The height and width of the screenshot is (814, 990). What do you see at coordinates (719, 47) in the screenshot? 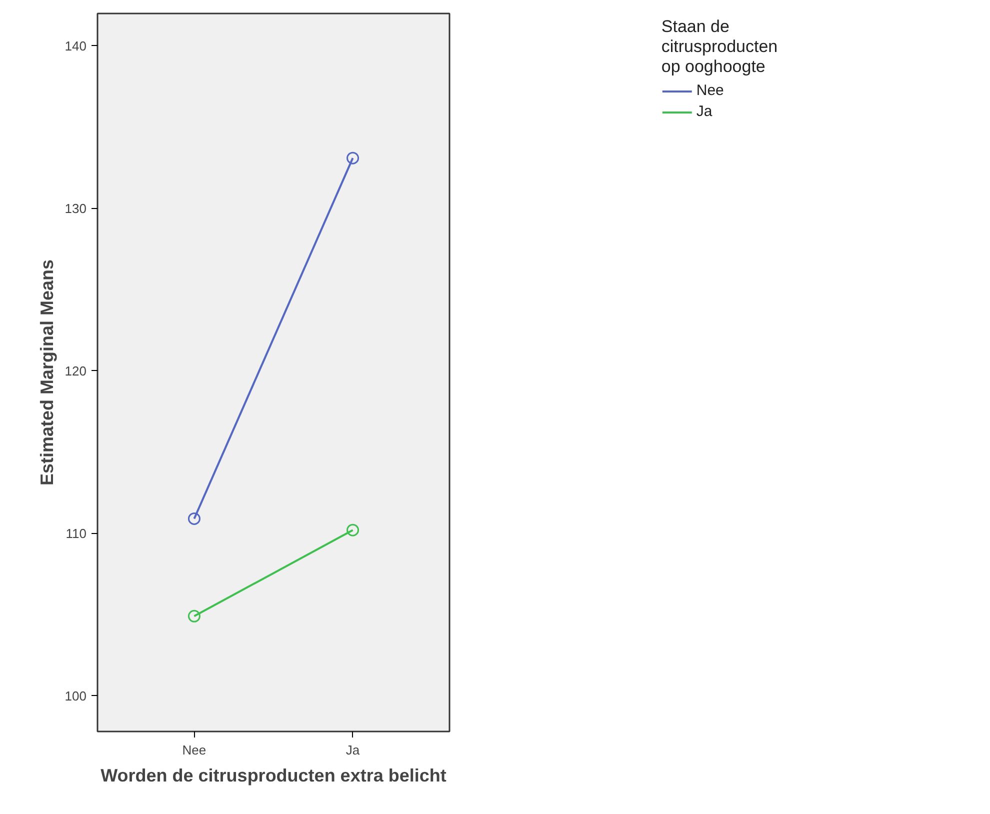
I see `legend-title: Staan de citrusproducten op ooghoogte` at bounding box center [719, 47].